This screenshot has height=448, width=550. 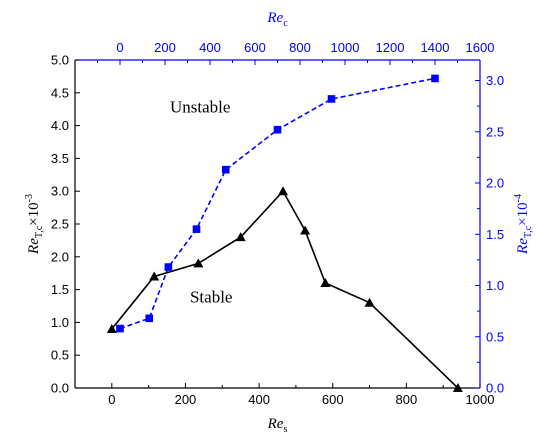 What do you see at coordinates (60, 224) in the screenshot?
I see `y-left-tick-label: 2.5` at bounding box center [60, 224].